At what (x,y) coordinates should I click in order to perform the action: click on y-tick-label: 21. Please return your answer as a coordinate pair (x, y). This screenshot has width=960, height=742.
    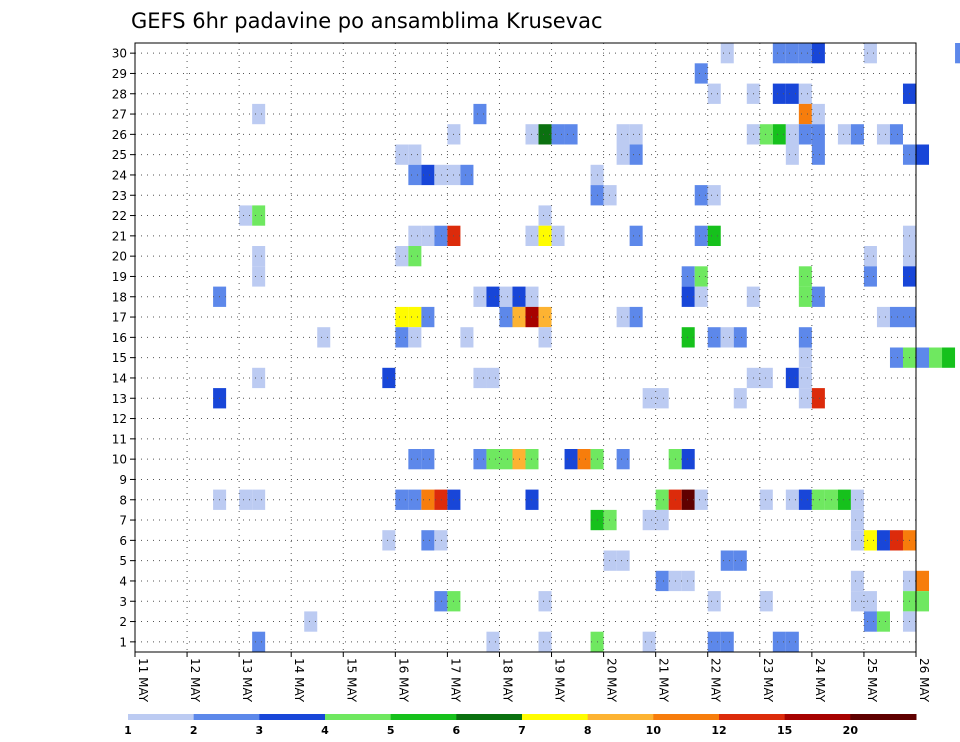
    Looking at the image, I should click on (119, 236).